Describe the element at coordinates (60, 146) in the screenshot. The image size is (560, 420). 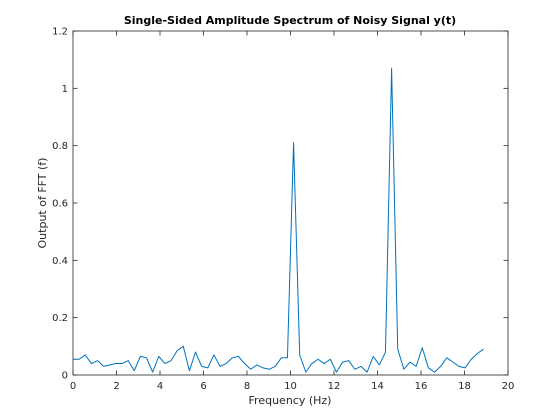
I see `y-tick-label: 0.8` at that location.